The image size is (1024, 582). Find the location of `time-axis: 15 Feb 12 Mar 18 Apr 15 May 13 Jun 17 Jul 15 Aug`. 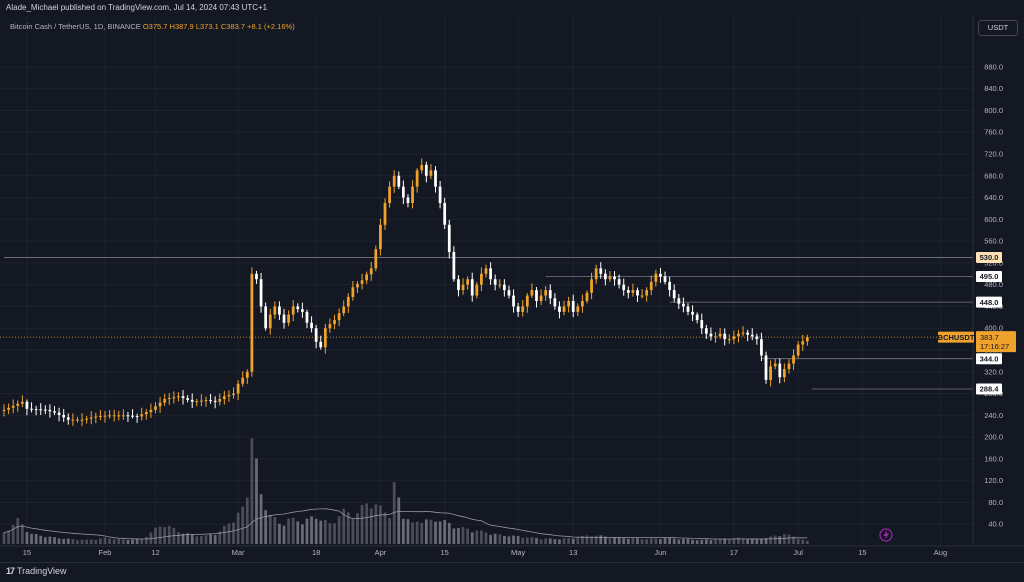

time-axis: 15 Feb 12 Mar 18 Apr 15 May 13 Jun 17 Jul 15 Aug is located at coordinates (485, 552).